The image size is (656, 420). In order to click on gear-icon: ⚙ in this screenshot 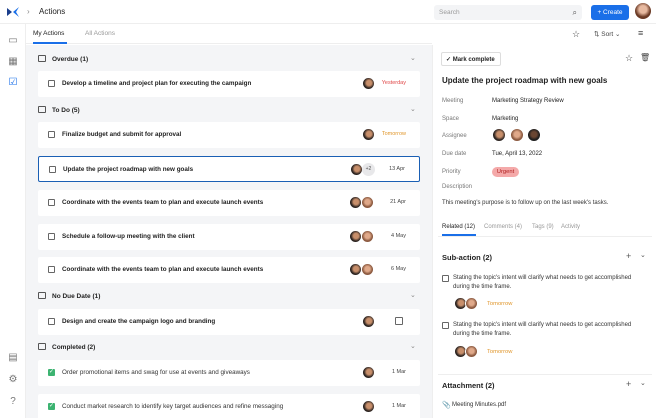, I will do `click(13, 379)`.